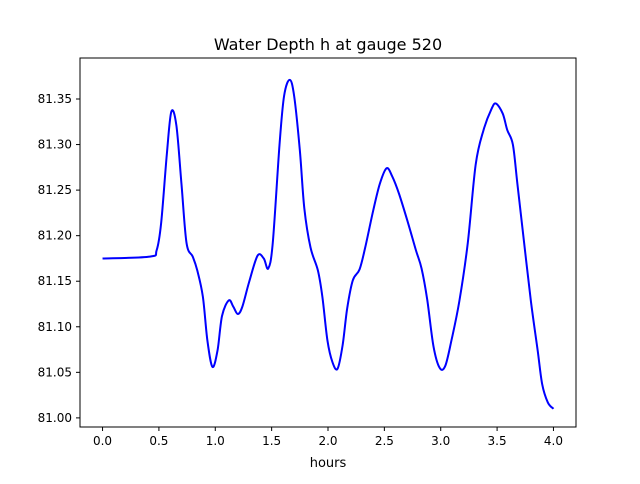 This screenshot has height=484, width=640. I want to click on x-axis-ticks: 0.0 0.5 1.0 1.5 2.0 2.5 3.0 3.5 4.0, so click(328, 437).